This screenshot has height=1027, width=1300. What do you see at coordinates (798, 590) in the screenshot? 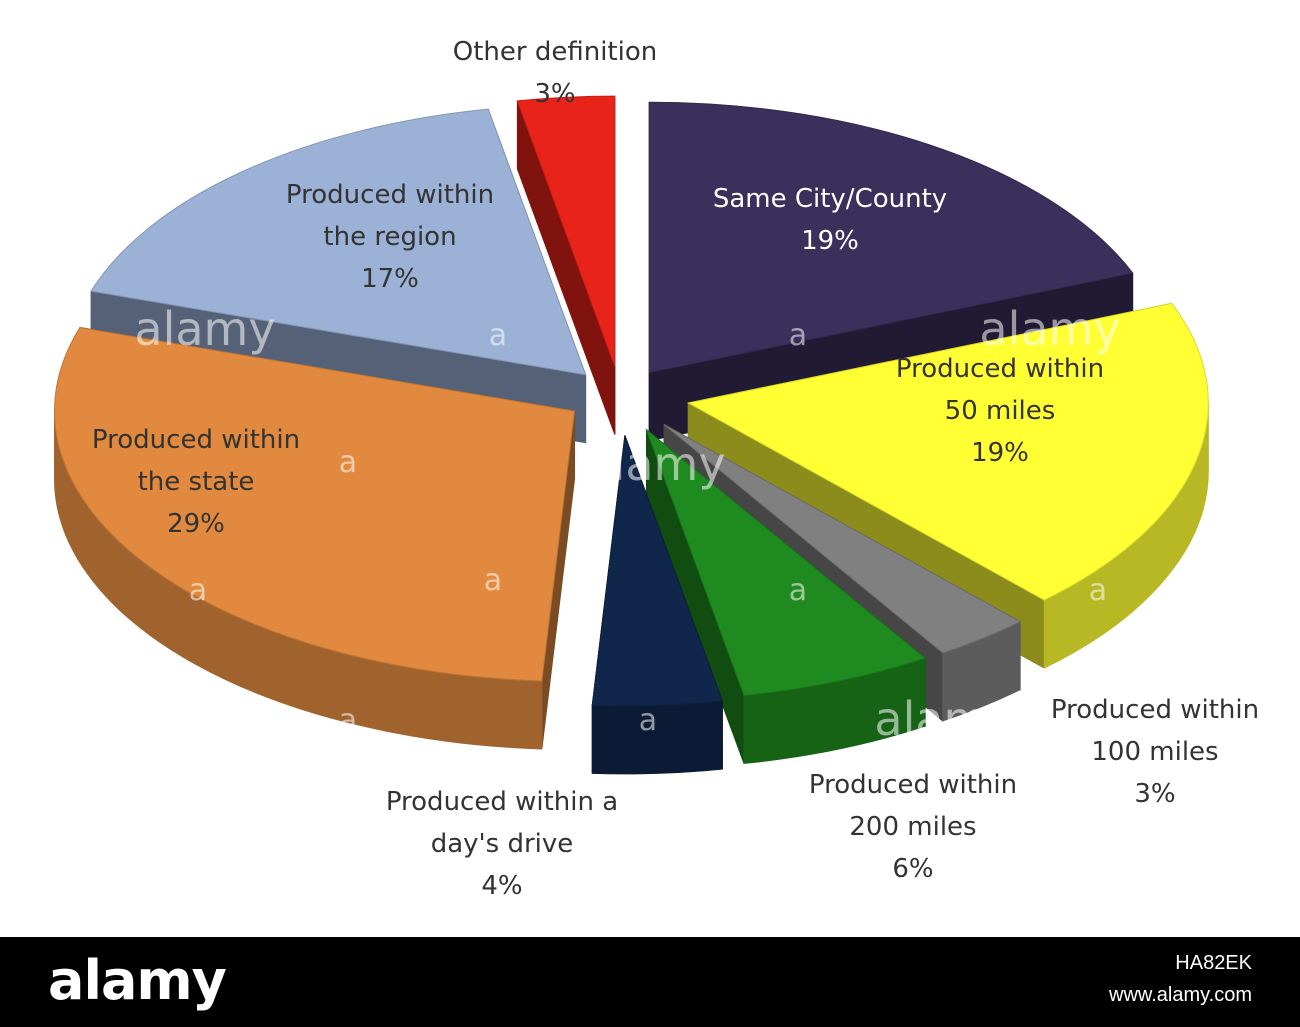
I see `watermark-mark-6: a` at bounding box center [798, 590].